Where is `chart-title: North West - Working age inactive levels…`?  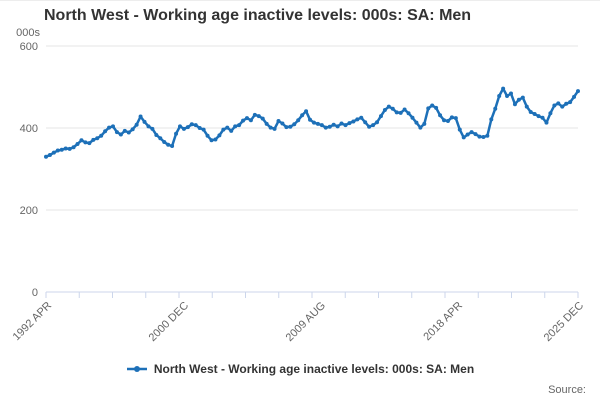 chart-title: North West - Working age inactive levels… is located at coordinates (258, 15).